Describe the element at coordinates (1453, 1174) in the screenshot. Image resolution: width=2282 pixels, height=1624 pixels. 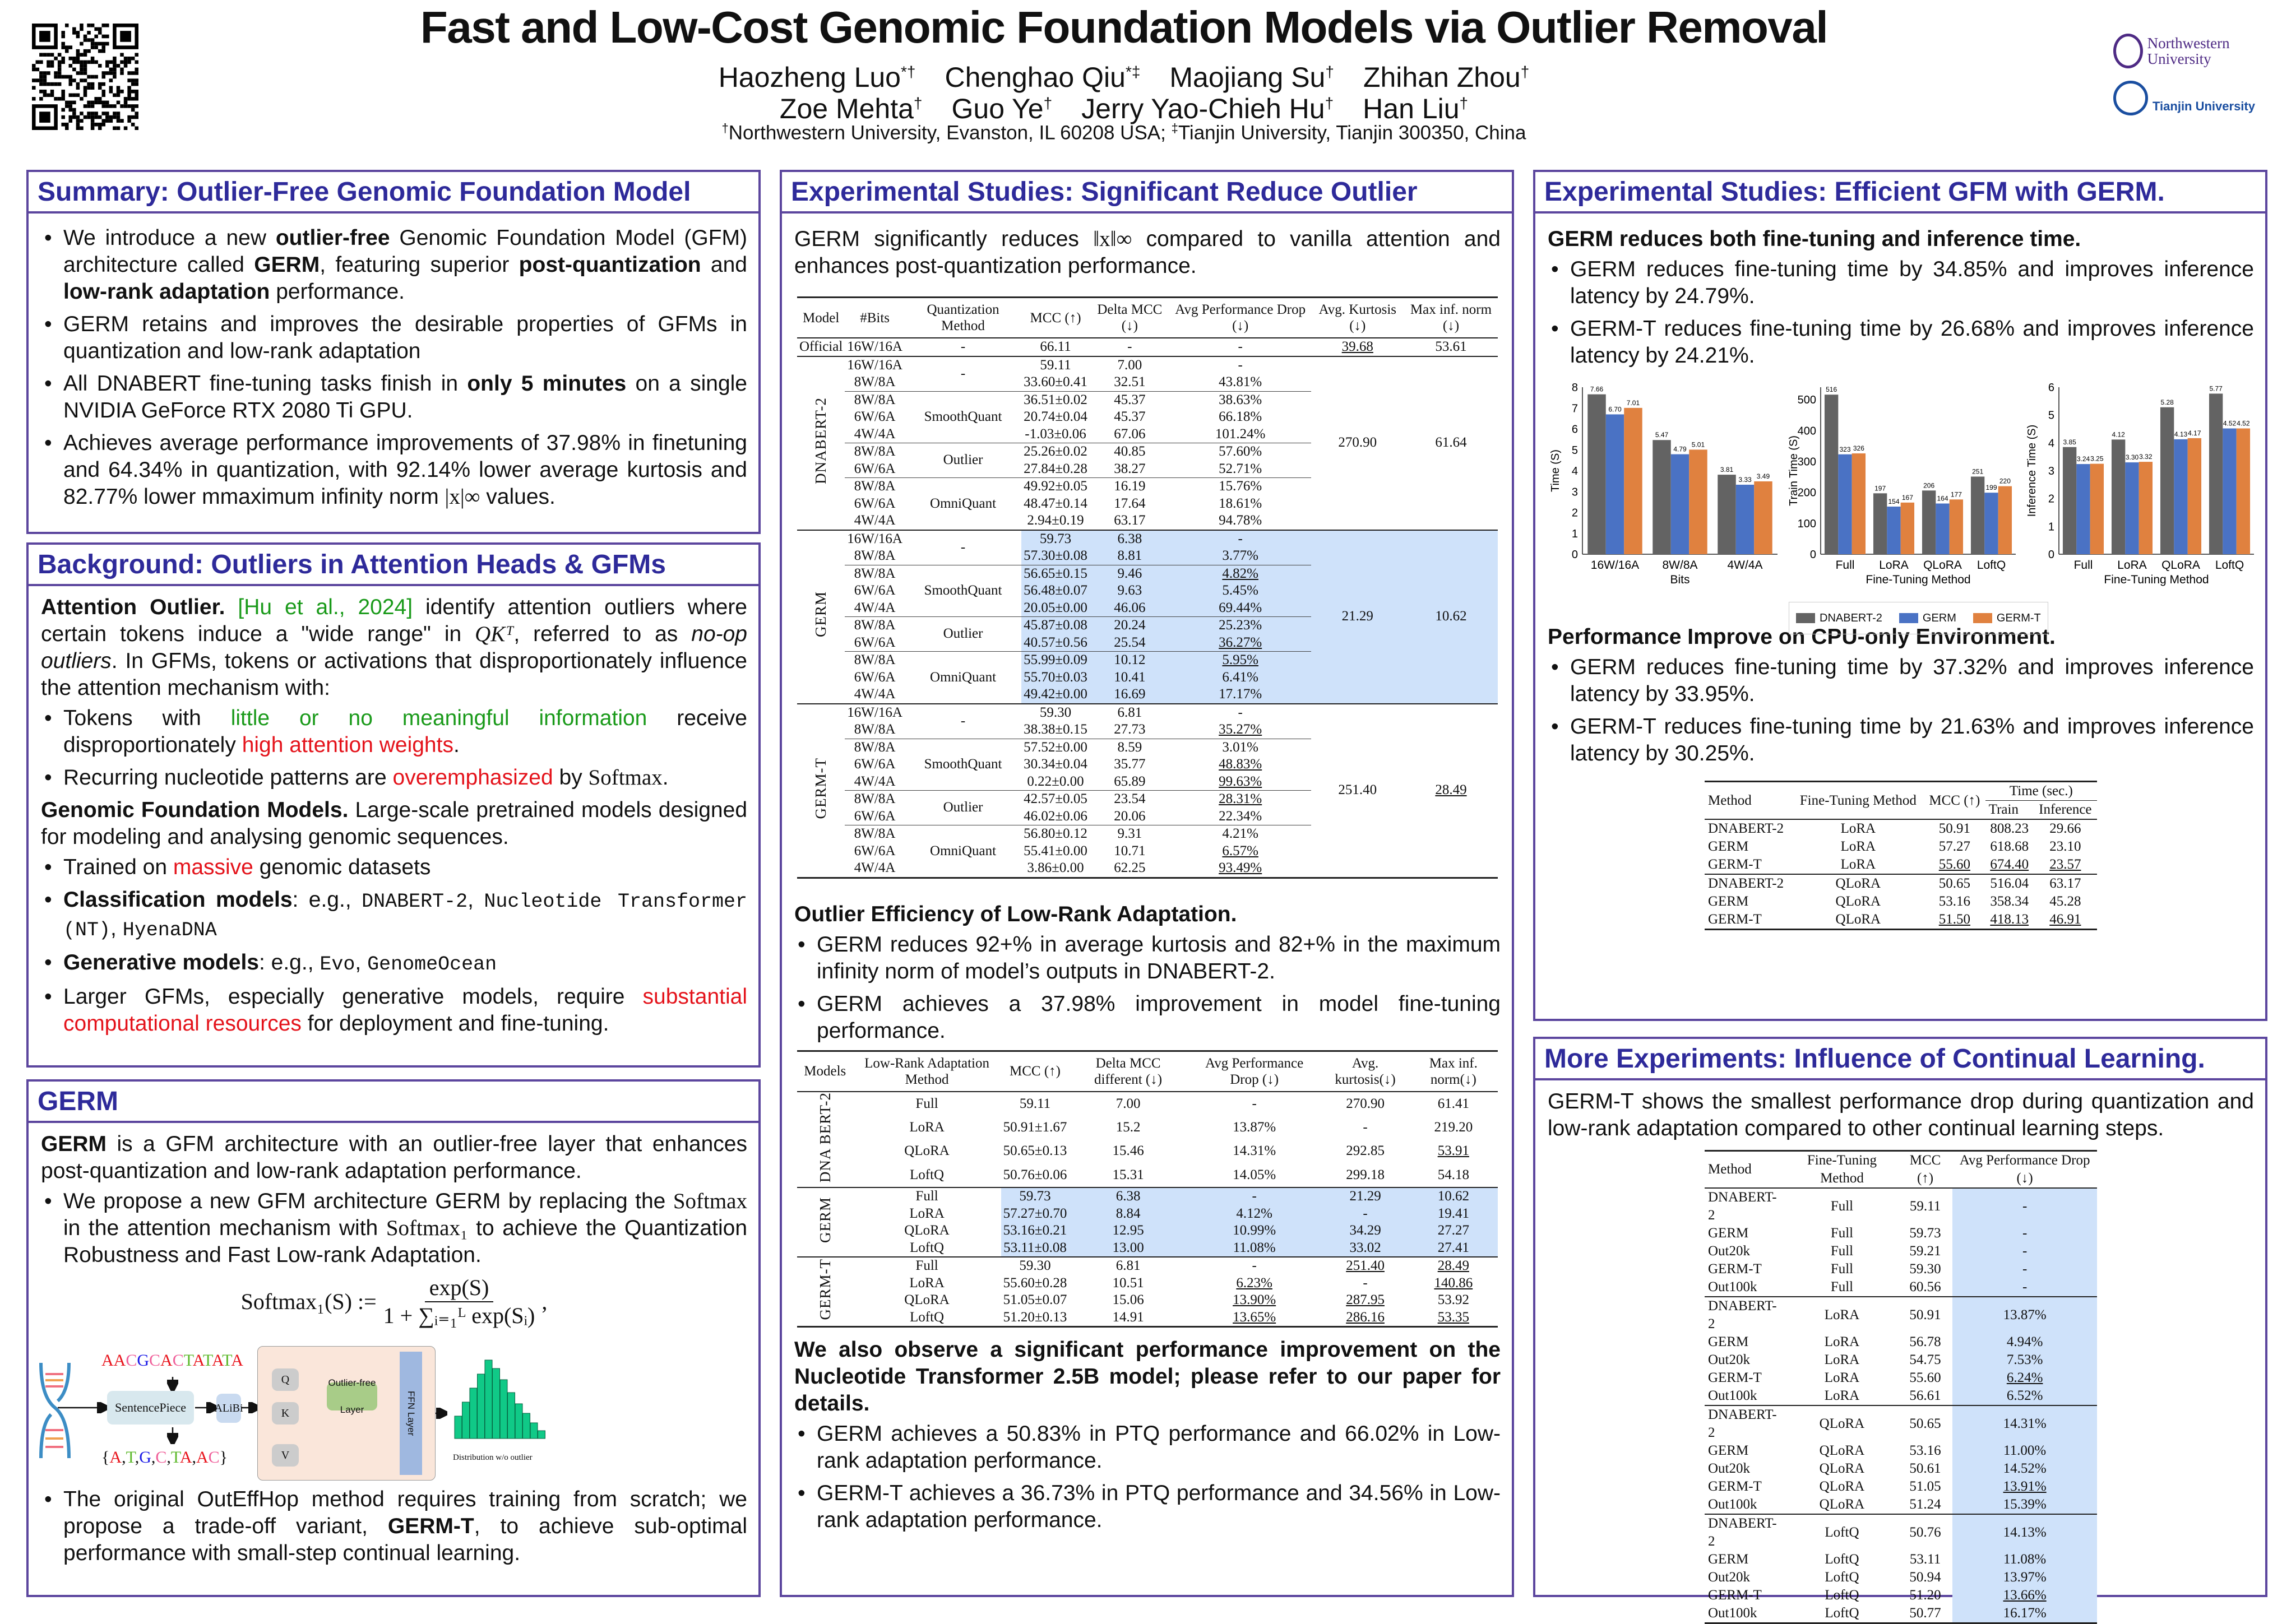
I see `table-cell: 54.18` at that location.